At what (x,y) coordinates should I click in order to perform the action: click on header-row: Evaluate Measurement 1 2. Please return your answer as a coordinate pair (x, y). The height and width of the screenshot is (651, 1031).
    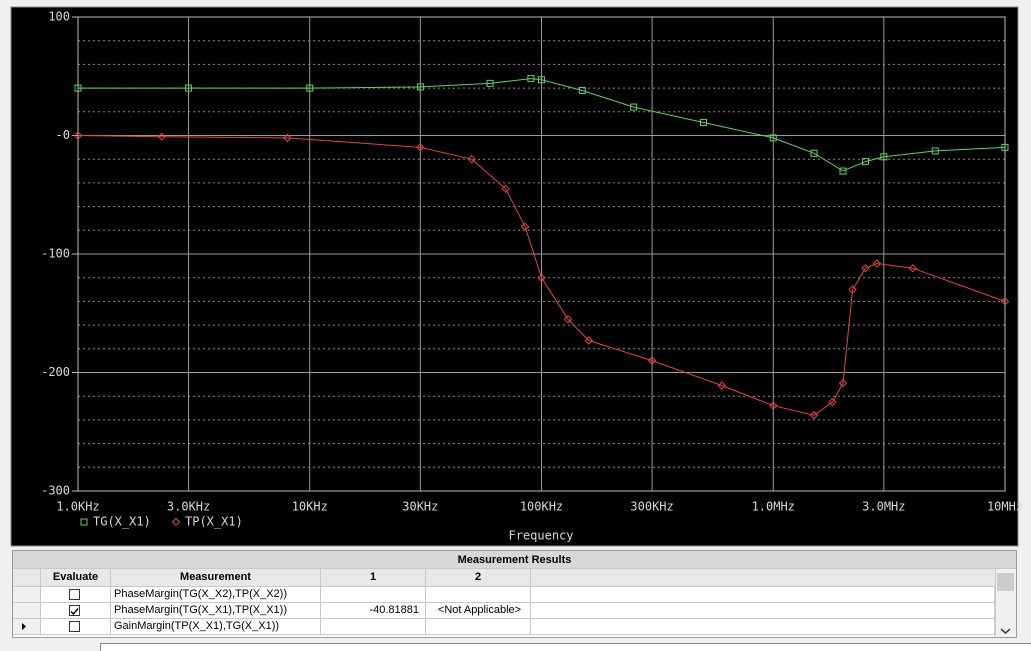
    Looking at the image, I should click on (504, 578).